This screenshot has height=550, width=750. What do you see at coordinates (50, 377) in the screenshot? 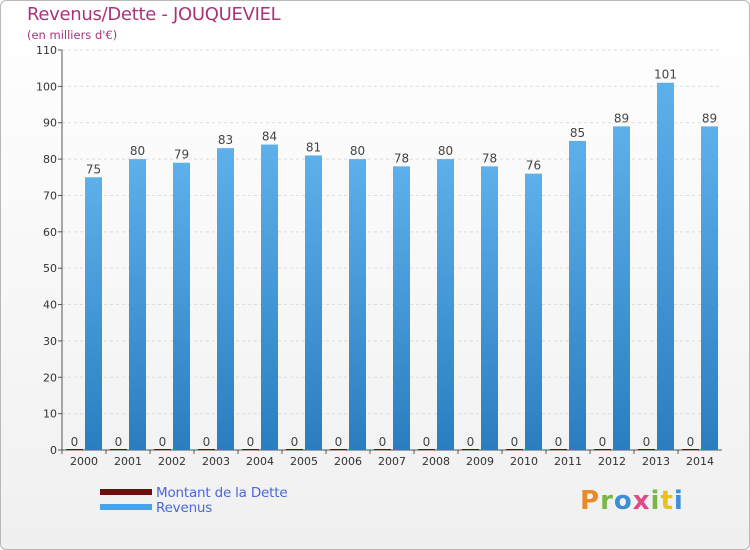
I see `y-tick-label: 20` at bounding box center [50, 377].